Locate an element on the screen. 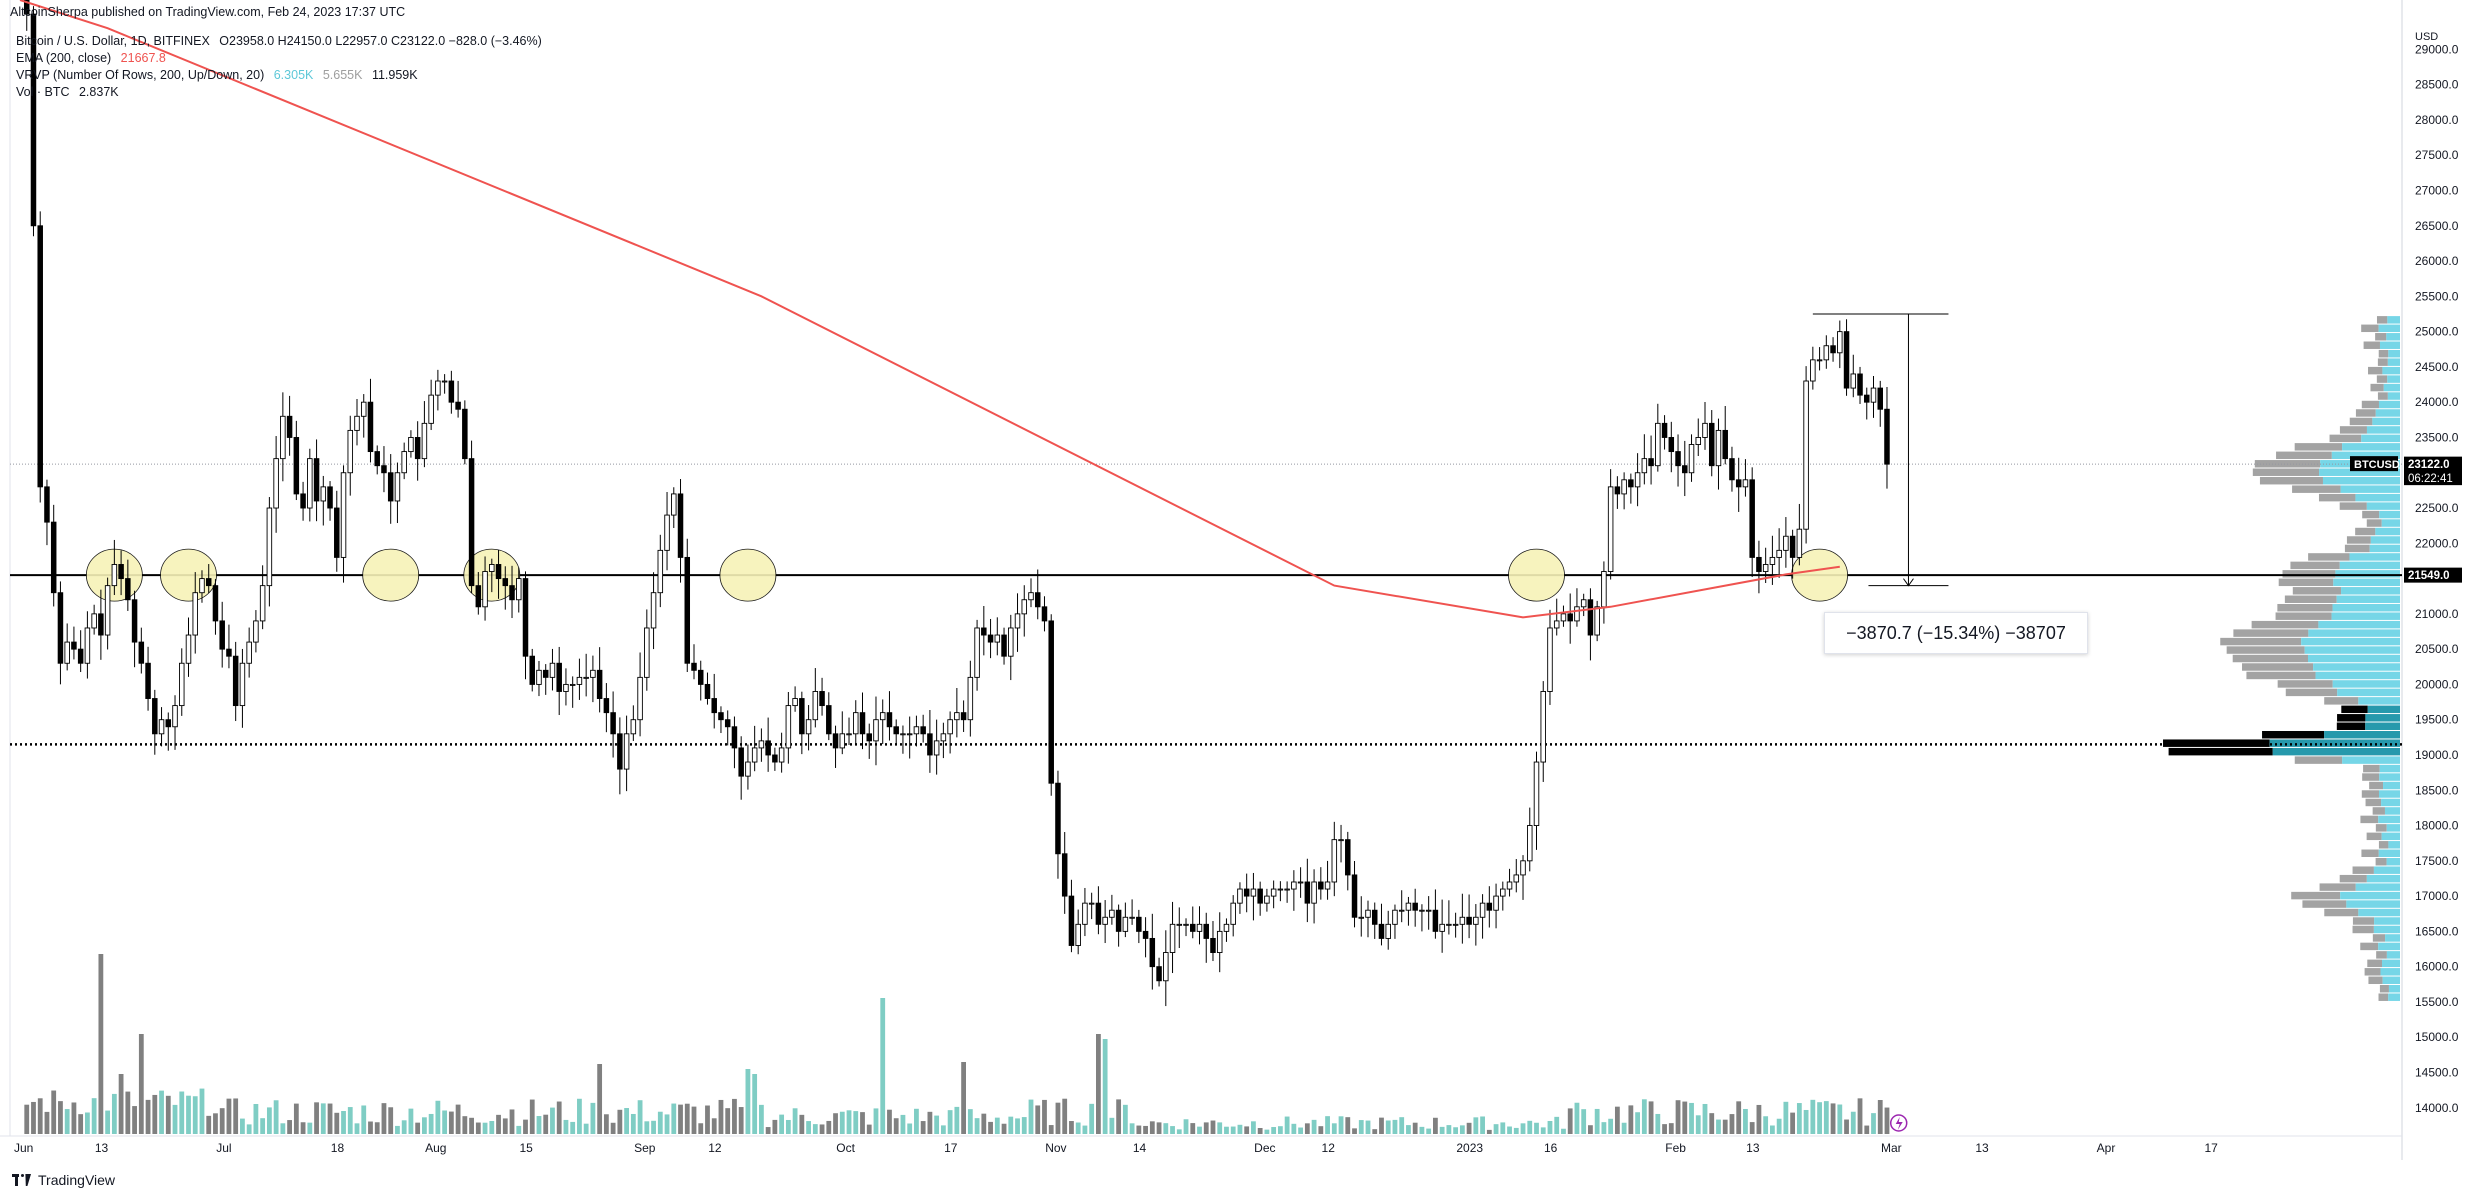 The width and height of the screenshot is (2474, 1197). ema-legend: EMA (200, close) 21667.8 is located at coordinates (91, 58).